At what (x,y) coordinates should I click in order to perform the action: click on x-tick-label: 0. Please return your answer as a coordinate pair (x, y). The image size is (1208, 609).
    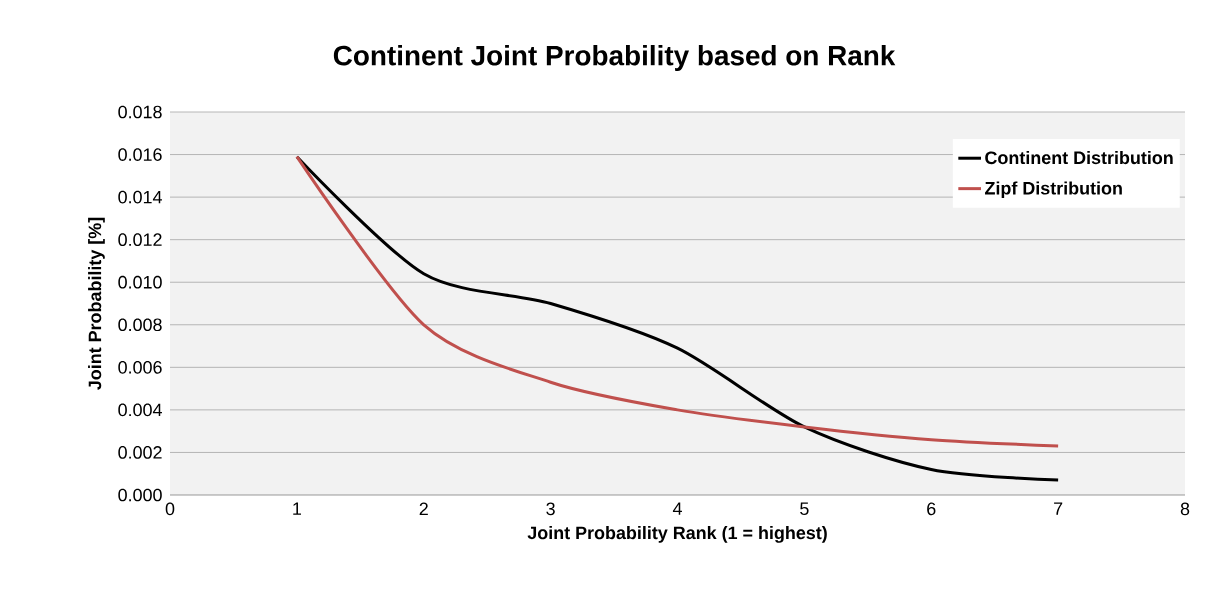
    Looking at the image, I should click on (170, 509).